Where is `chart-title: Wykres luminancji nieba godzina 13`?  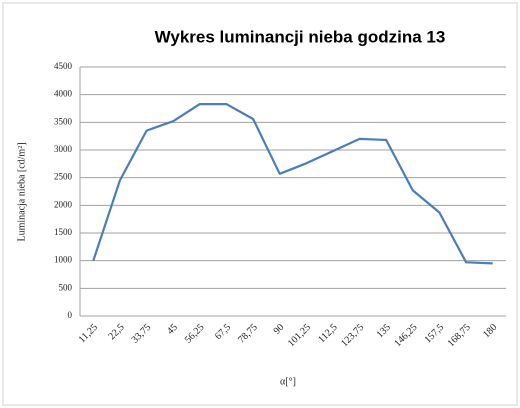 chart-title: Wykres luminancji nieba godzina 13 is located at coordinates (300, 36).